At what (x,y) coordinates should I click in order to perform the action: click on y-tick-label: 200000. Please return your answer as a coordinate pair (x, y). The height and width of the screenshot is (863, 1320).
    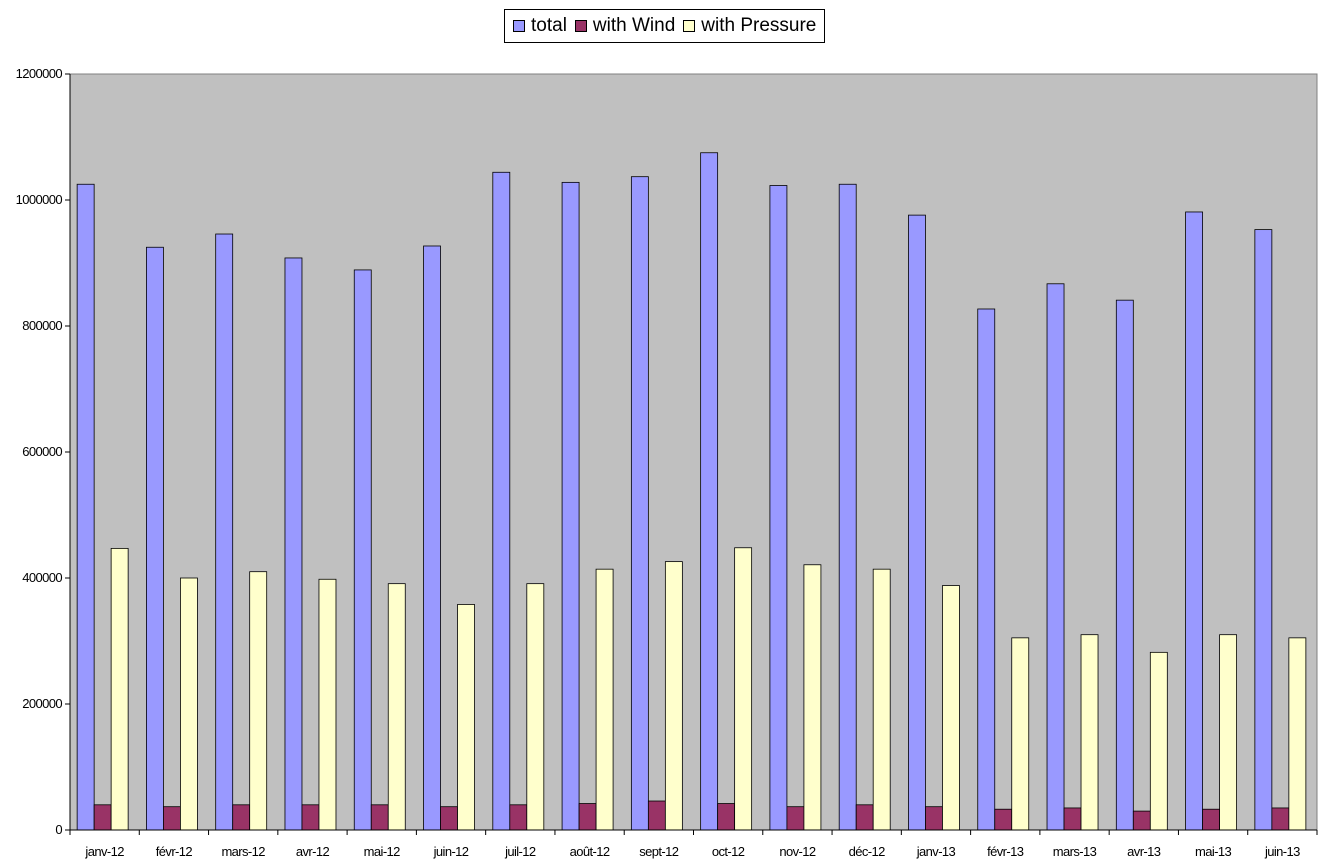
    Looking at the image, I should click on (42, 703).